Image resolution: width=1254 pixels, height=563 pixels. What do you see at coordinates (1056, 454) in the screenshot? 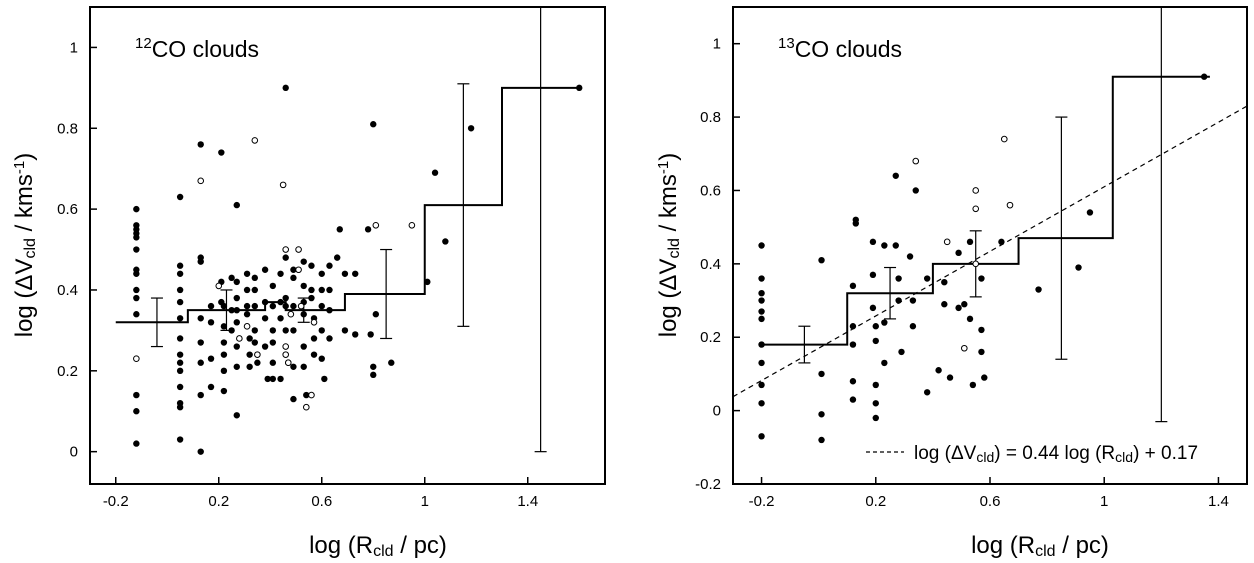
I see `fit-legend-label: log (ΔVcld) = 0.44 log (Rcld) + 0.17` at bounding box center [1056, 454].